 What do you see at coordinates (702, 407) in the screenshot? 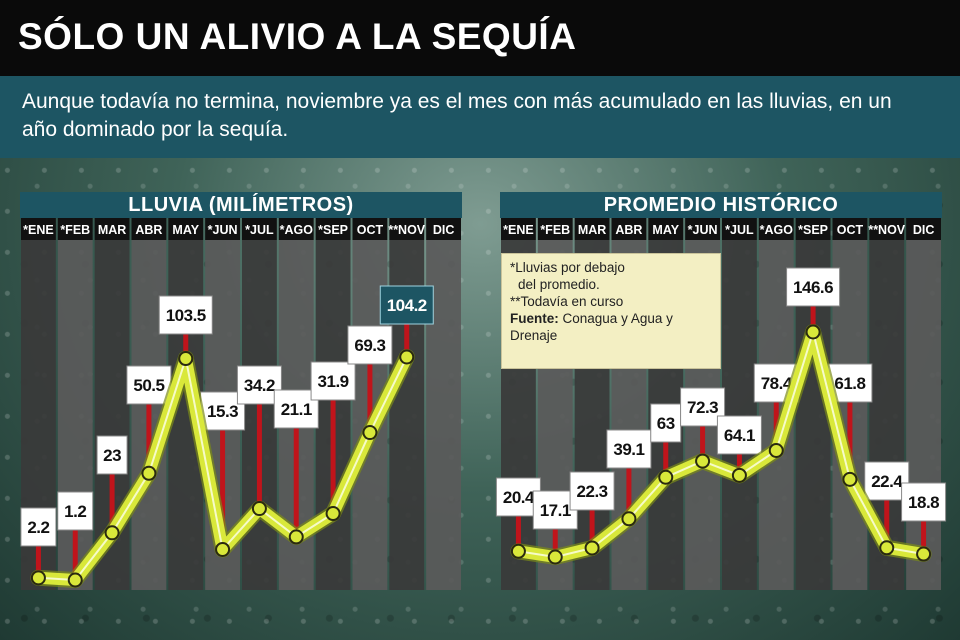
I see `value-label: 72.3` at bounding box center [702, 407].